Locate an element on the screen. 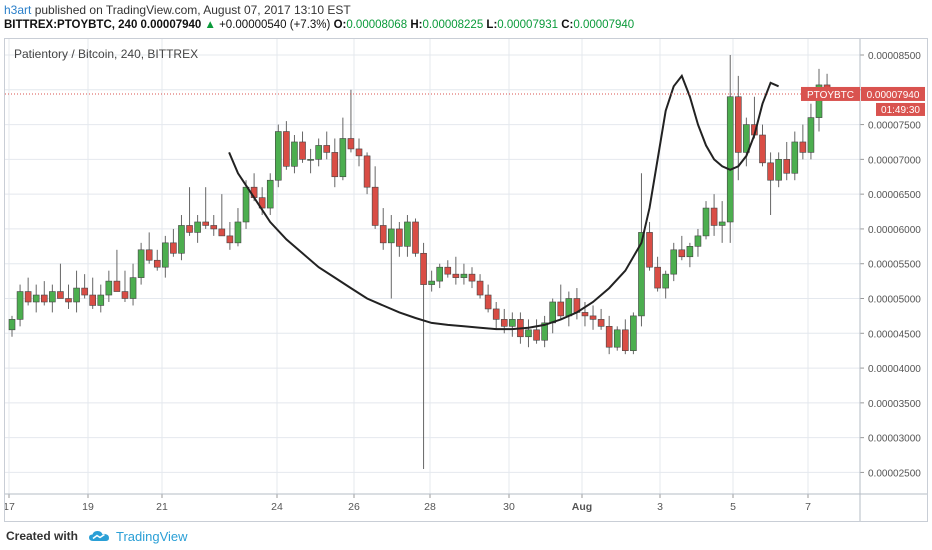 This screenshot has width=932, height=550. y-tick-label: 0.00004000 is located at coordinates (894, 369).